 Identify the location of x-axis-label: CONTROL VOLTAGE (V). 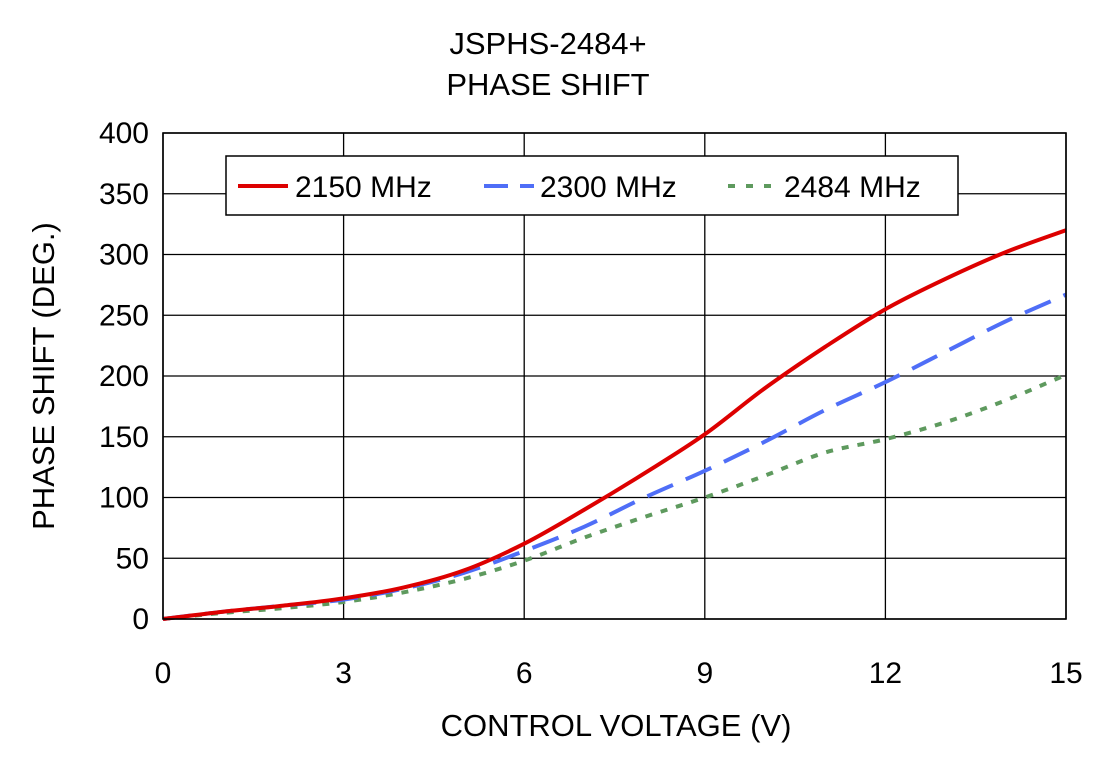
(616, 725).